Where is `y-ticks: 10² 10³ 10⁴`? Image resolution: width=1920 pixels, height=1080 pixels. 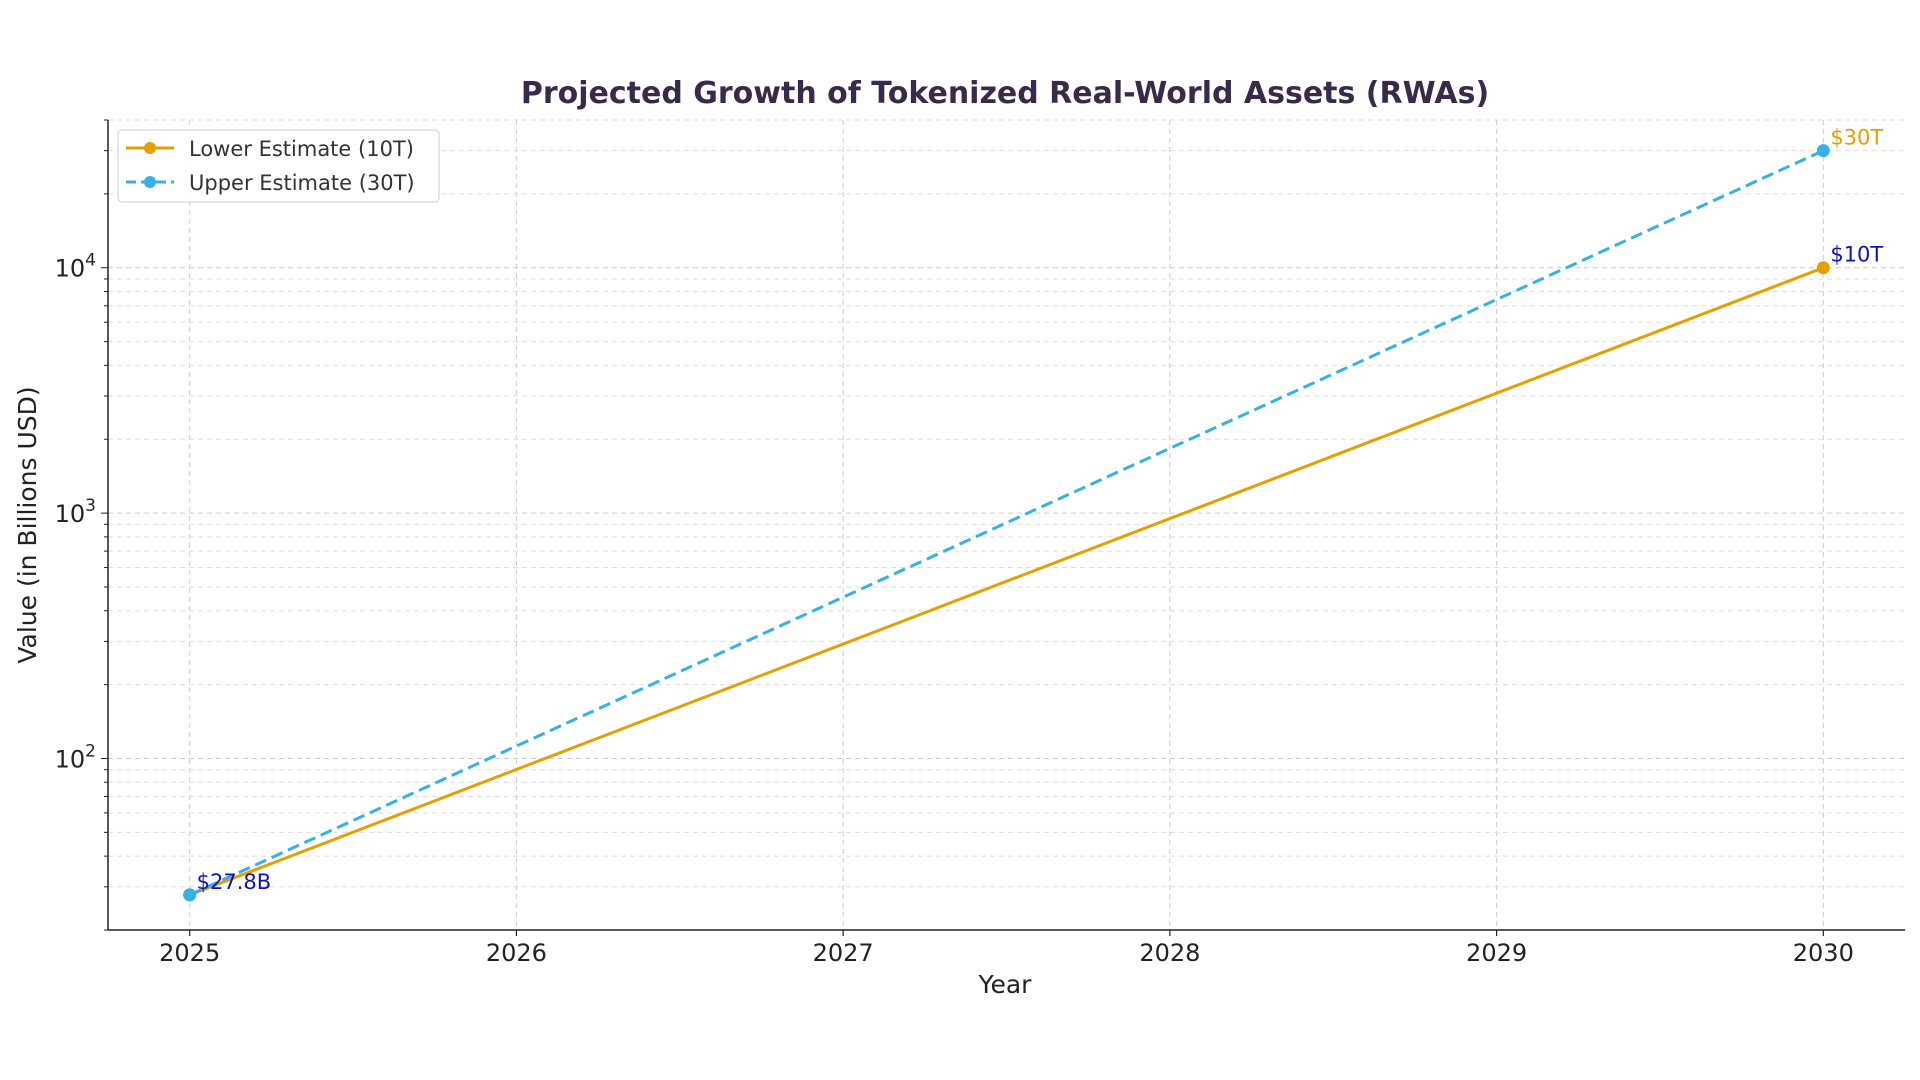 y-ticks: 10² 10³ 10⁴ is located at coordinates (81, 525).